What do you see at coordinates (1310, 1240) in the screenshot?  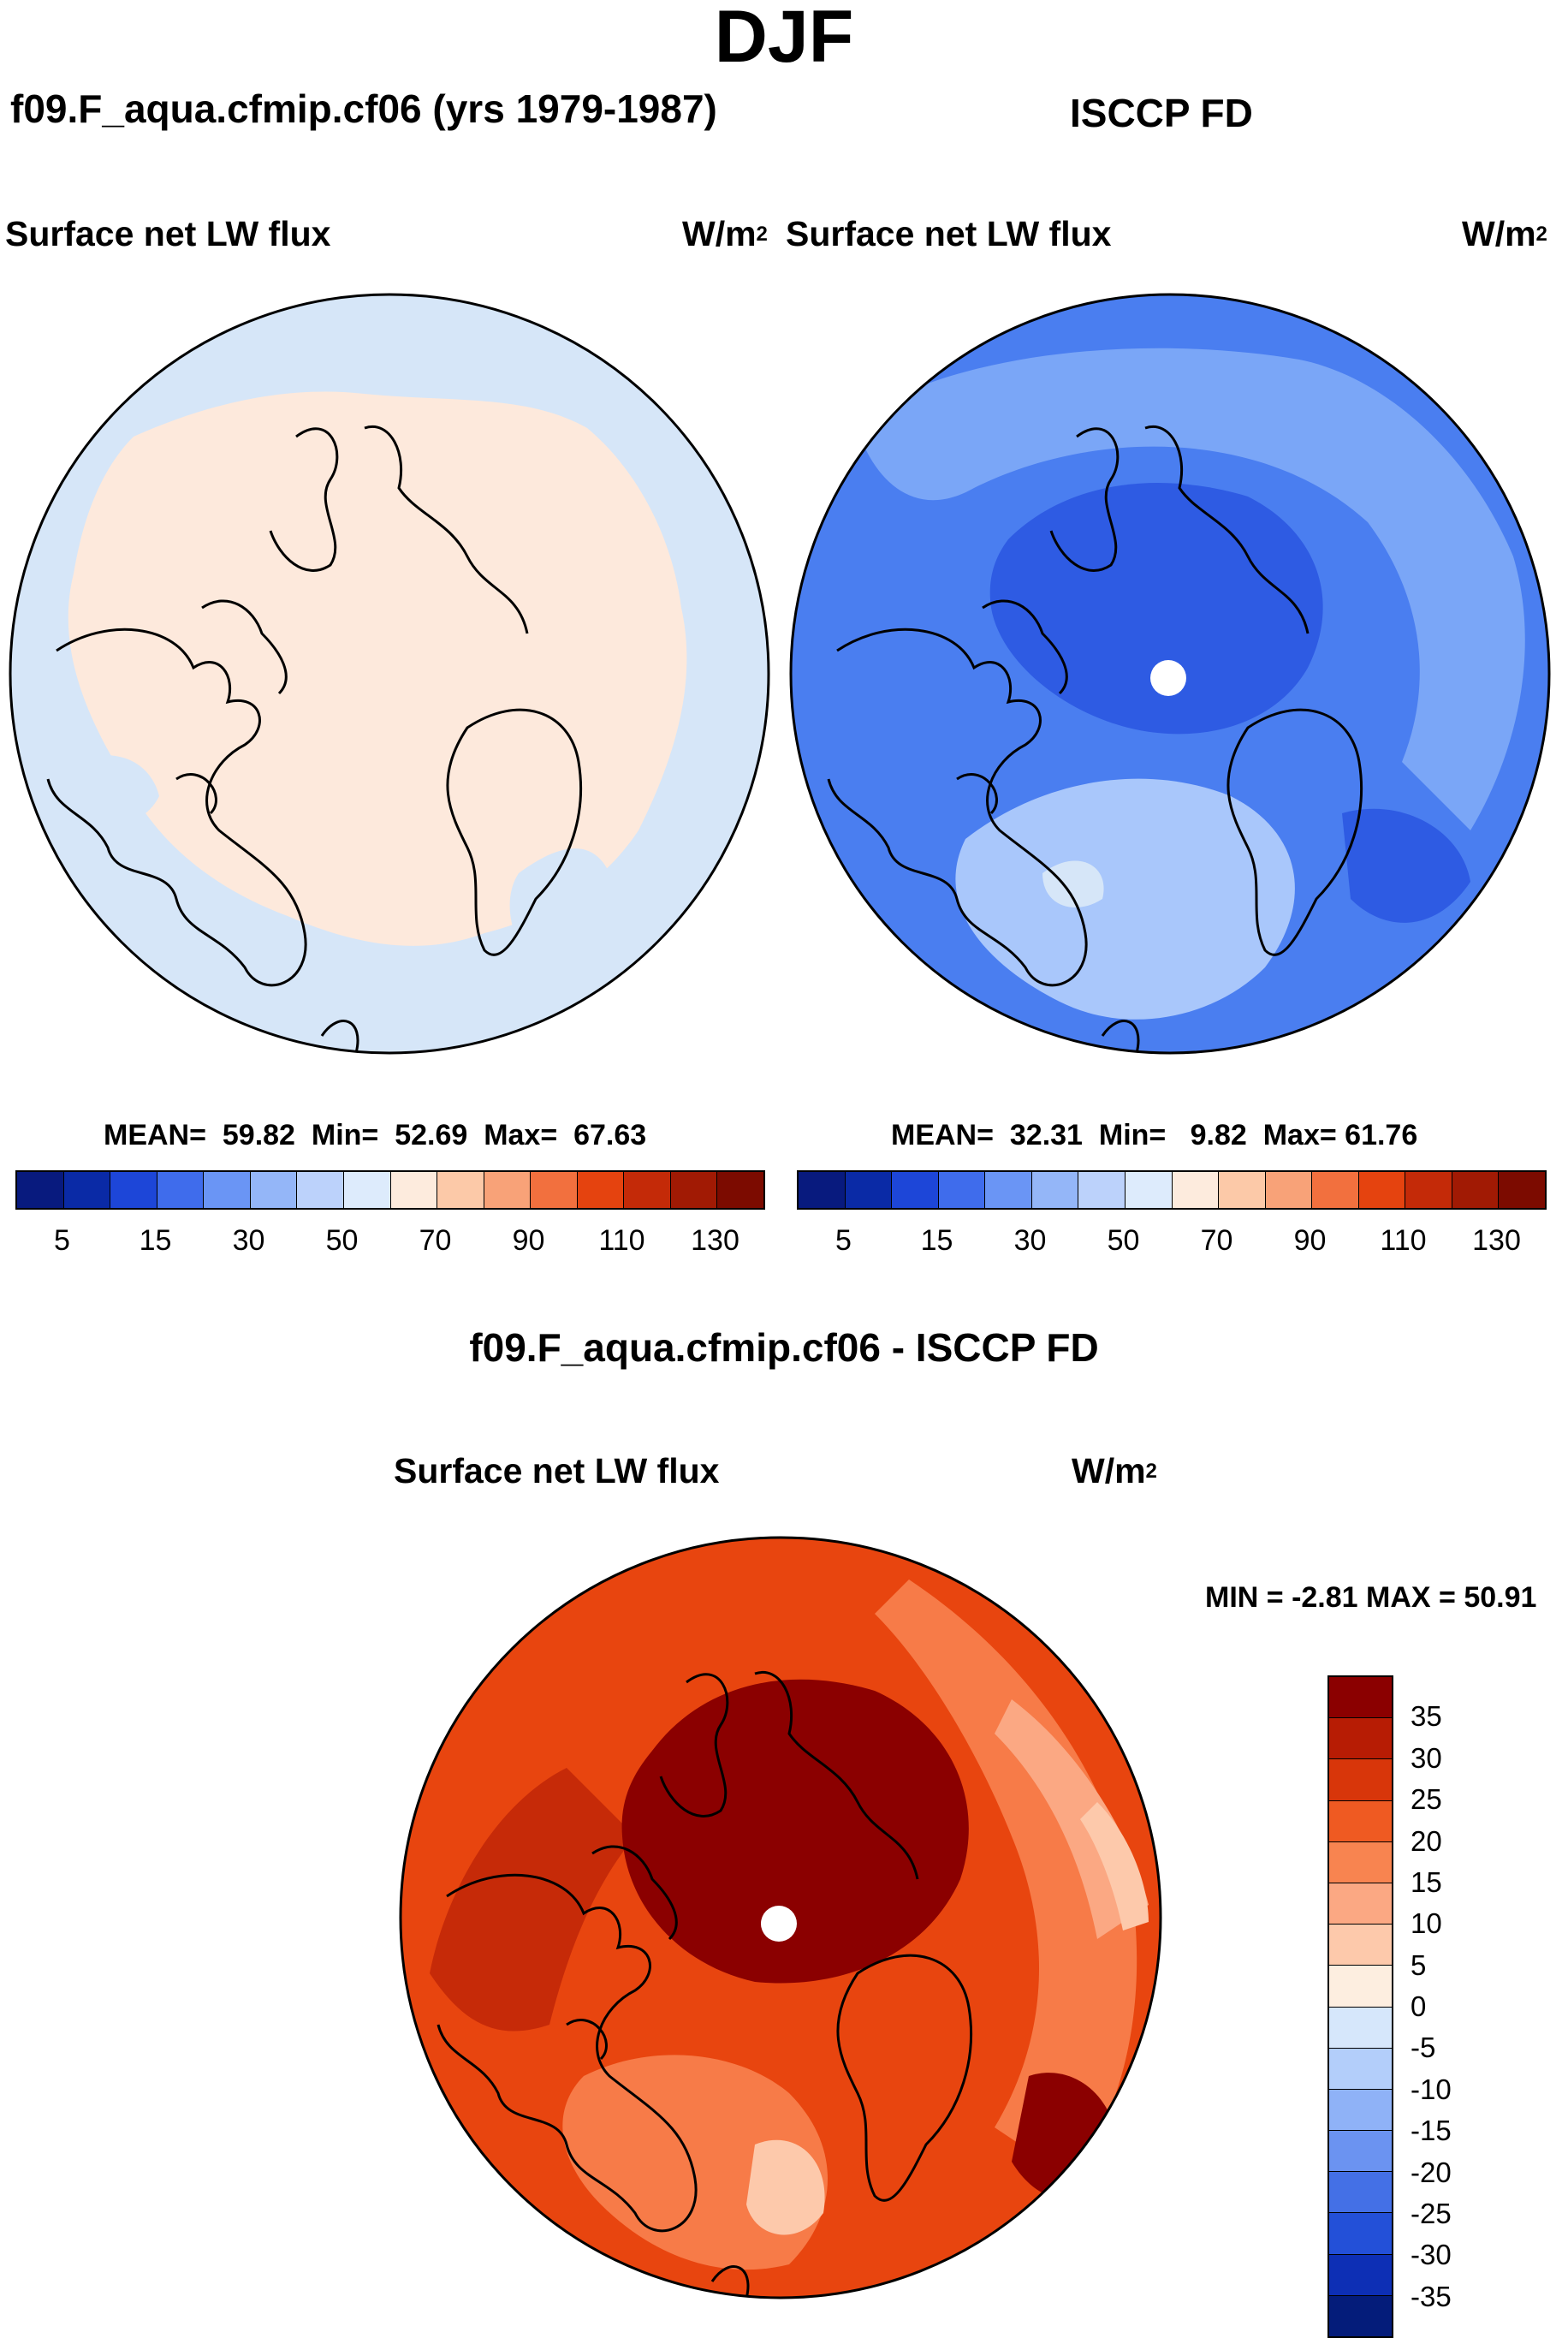 I see `obs-colorbar-tick-label: 90` at bounding box center [1310, 1240].